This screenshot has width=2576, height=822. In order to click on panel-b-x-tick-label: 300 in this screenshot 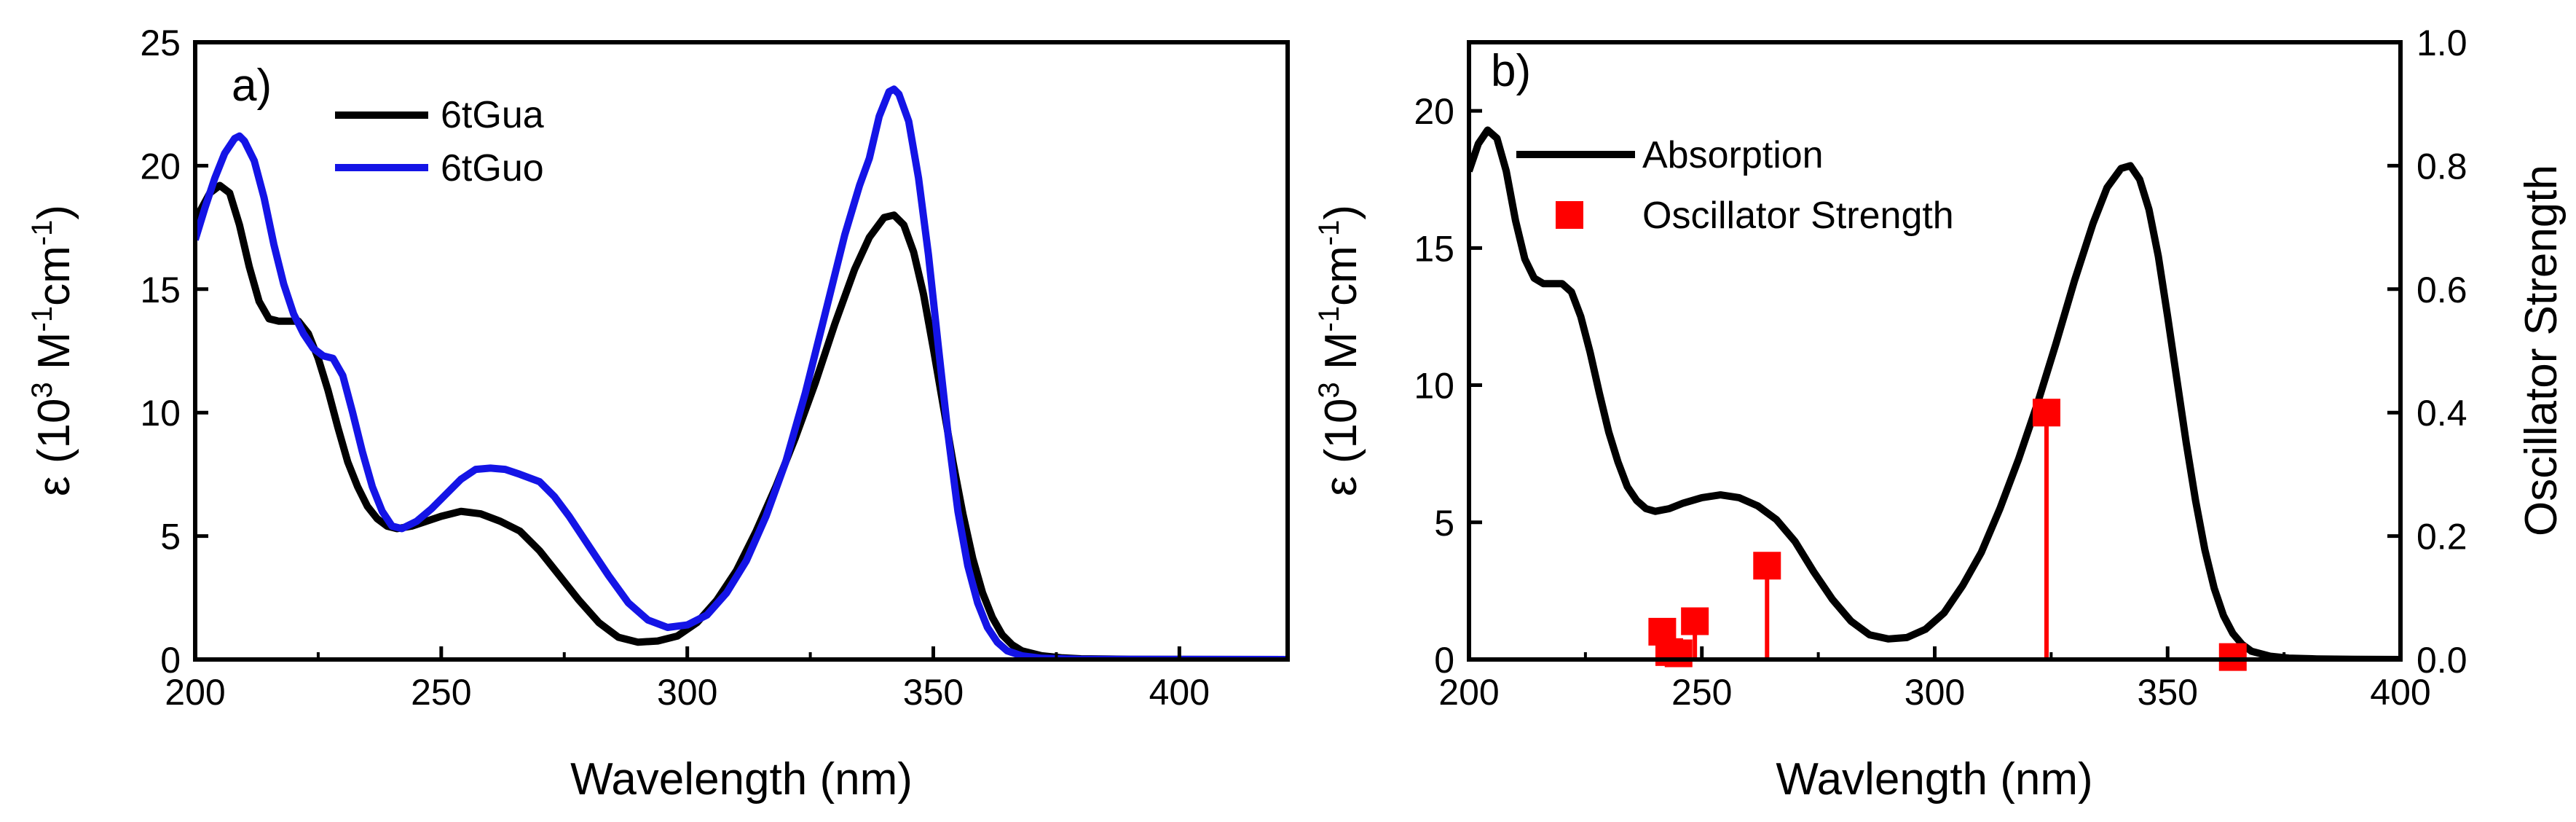, I will do `click(1935, 692)`.